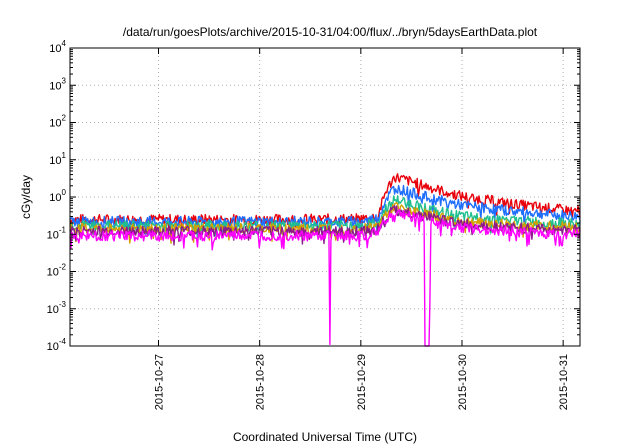 The image size is (640, 448). I want to click on y-tick-label: 10³, so click(57, 84).